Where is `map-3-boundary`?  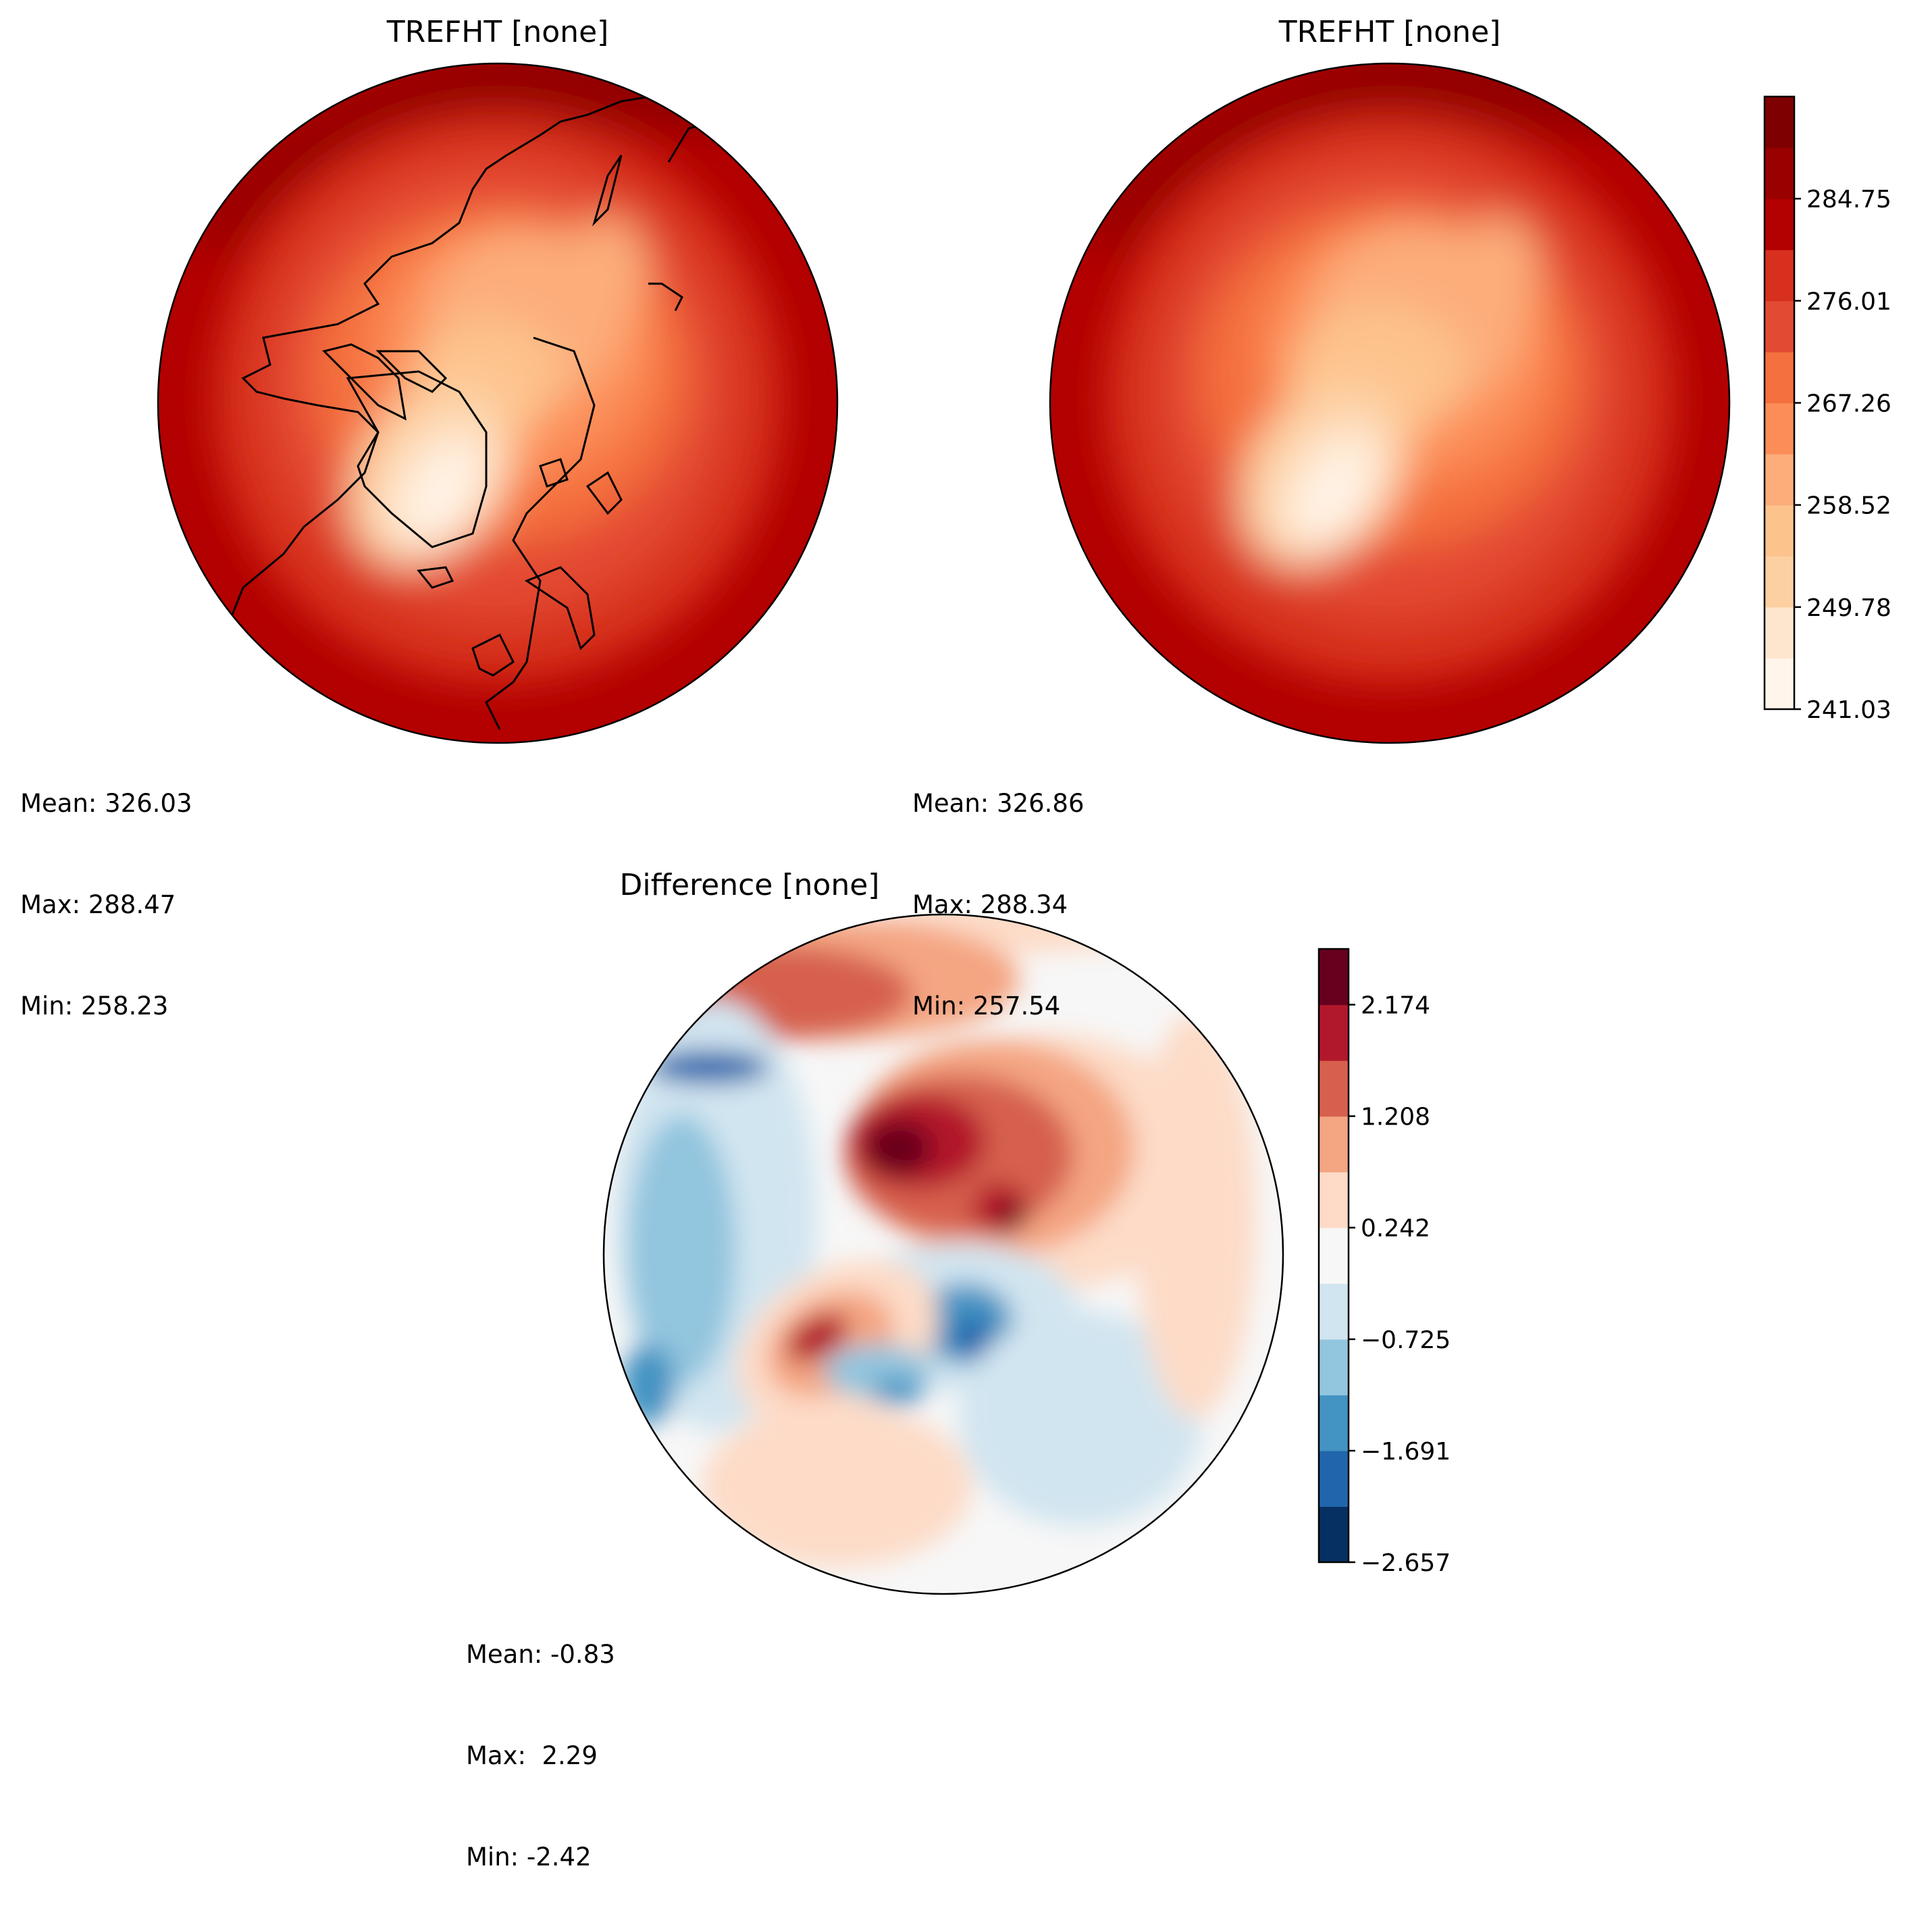 map-3-boundary is located at coordinates (943, 1254).